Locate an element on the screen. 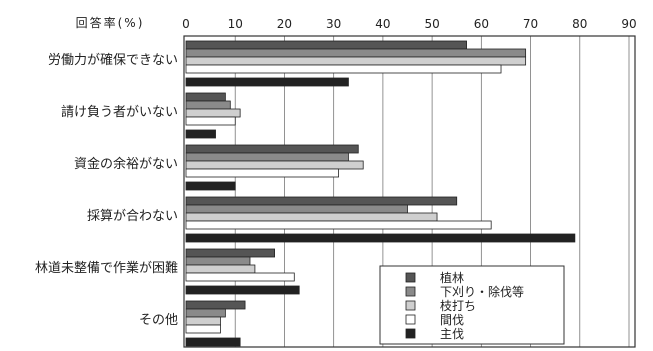 This screenshot has height=351, width=653. category-label: 資金の余裕がない is located at coordinates (126, 164).